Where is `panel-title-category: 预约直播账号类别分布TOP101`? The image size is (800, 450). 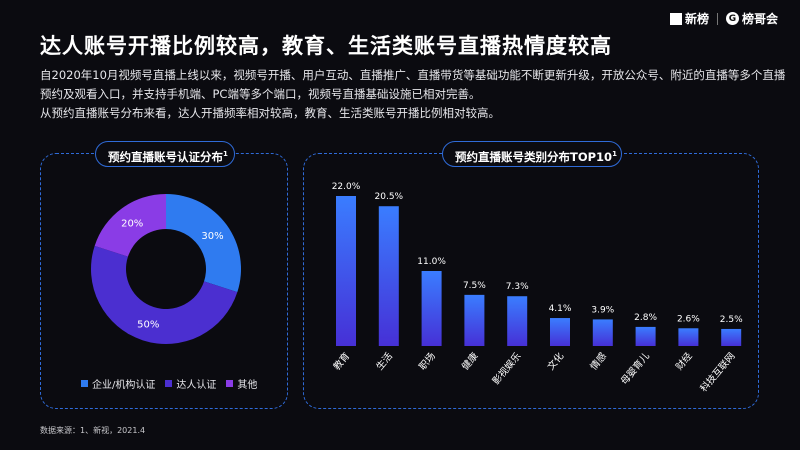 panel-title-category: 预约直播账号类别分布TOP101 is located at coordinates (532, 154).